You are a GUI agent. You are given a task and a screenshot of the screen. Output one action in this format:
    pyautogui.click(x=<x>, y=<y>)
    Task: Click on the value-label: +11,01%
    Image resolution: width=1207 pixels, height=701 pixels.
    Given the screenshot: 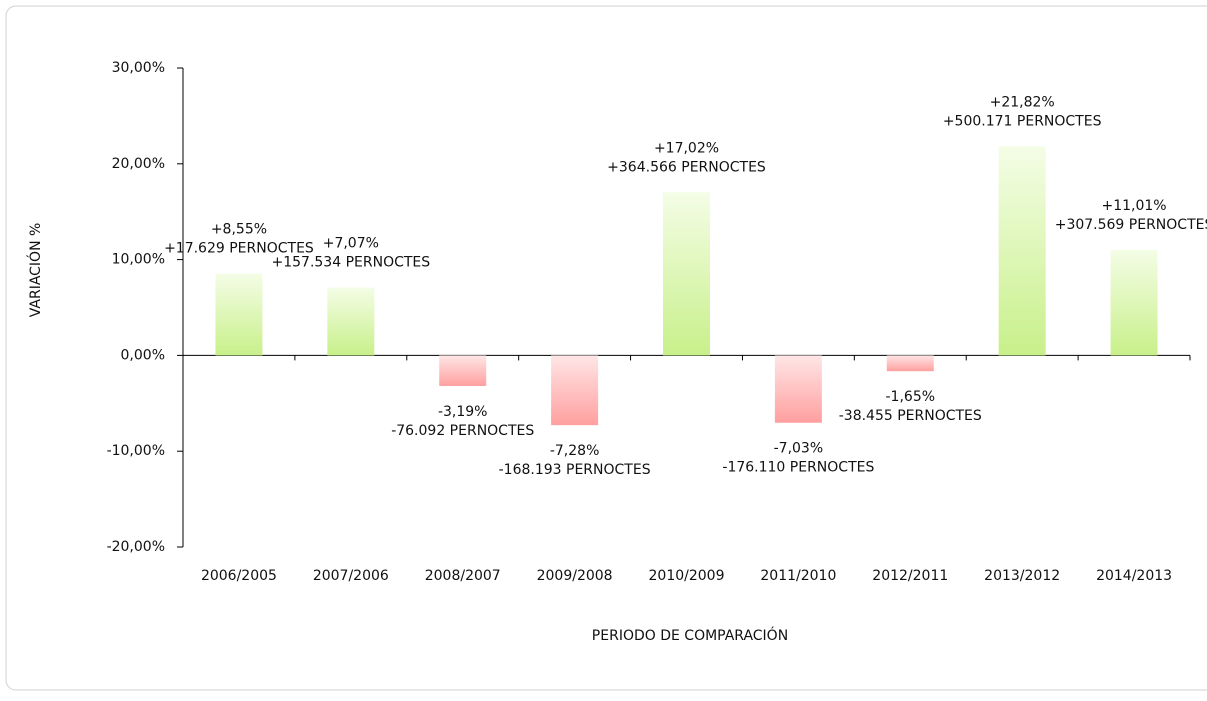 What is the action you would take?
    pyautogui.click(x=1133, y=206)
    